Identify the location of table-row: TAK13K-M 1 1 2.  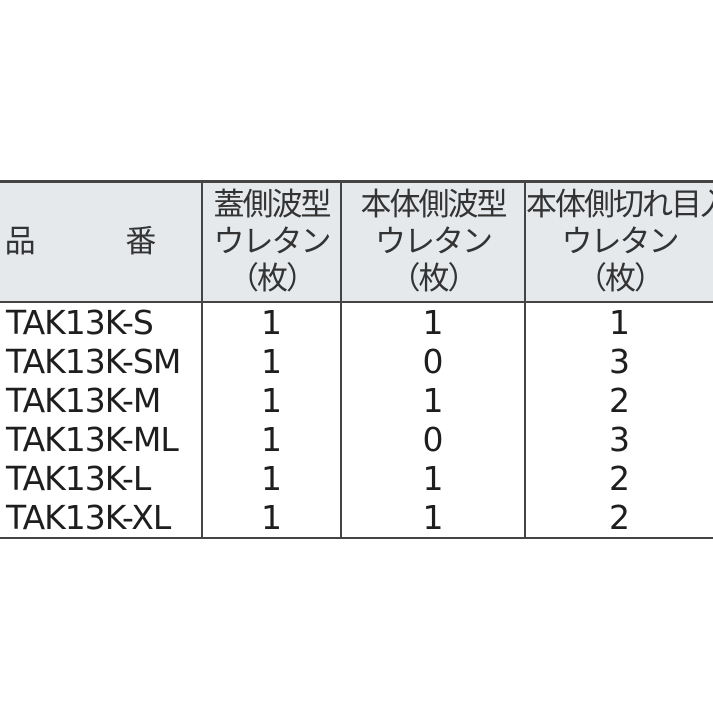
(356, 400).